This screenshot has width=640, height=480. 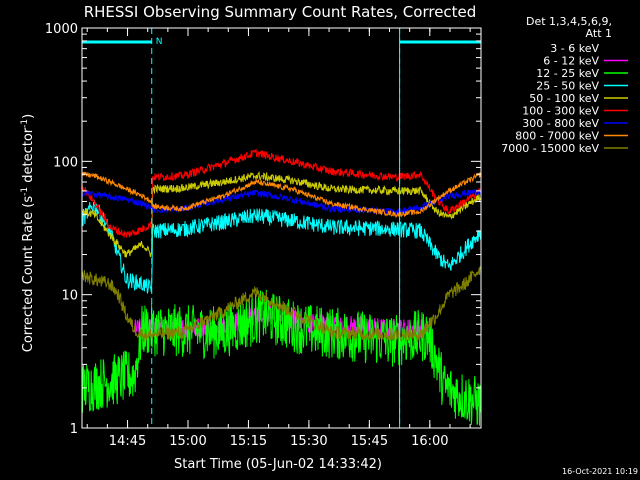 What do you see at coordinates (567, 86) in the screenshot?
I see `legend-label-3: 25 - 50 keV` at bounding box center [567, 86].